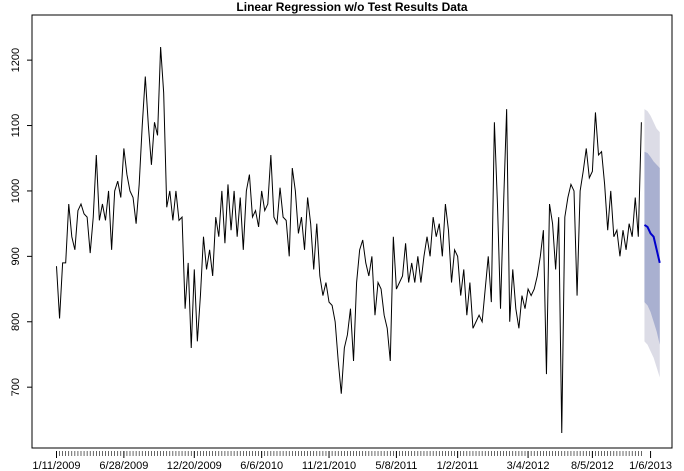 This screenshot has height=471, width=684. Describe the element at coordinates (528, 465) in the screenshot. I see `x-tick-label: 3/4/2012` at that location.